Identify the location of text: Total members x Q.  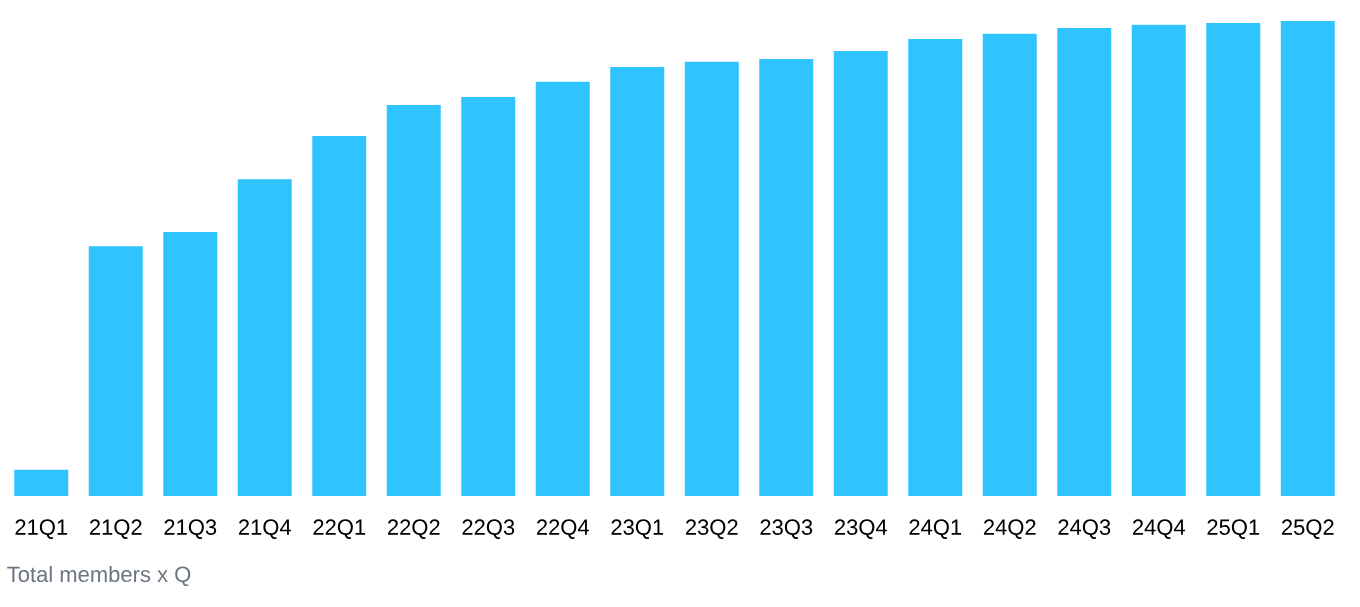
(99, 576).